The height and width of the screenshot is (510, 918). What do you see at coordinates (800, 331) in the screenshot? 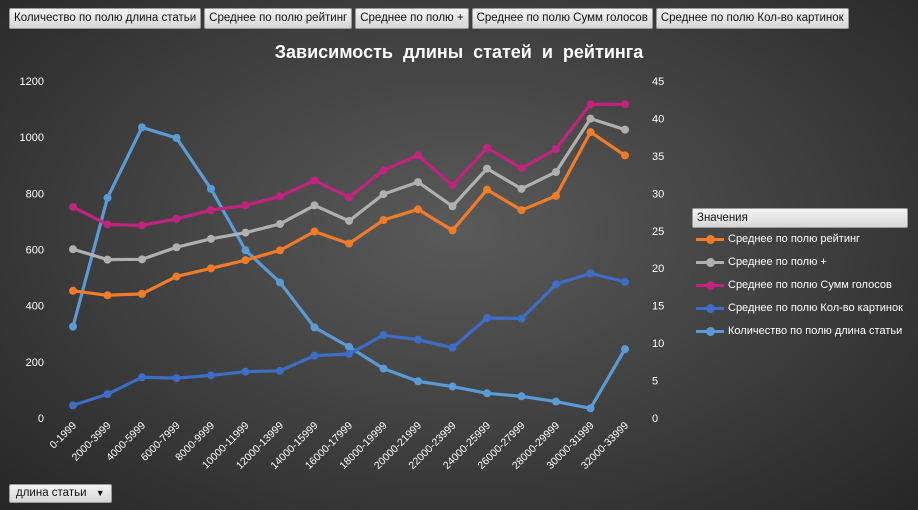
I see `legend-item-count: Количество по полю длина статьи` at bounding box center [800, 331].